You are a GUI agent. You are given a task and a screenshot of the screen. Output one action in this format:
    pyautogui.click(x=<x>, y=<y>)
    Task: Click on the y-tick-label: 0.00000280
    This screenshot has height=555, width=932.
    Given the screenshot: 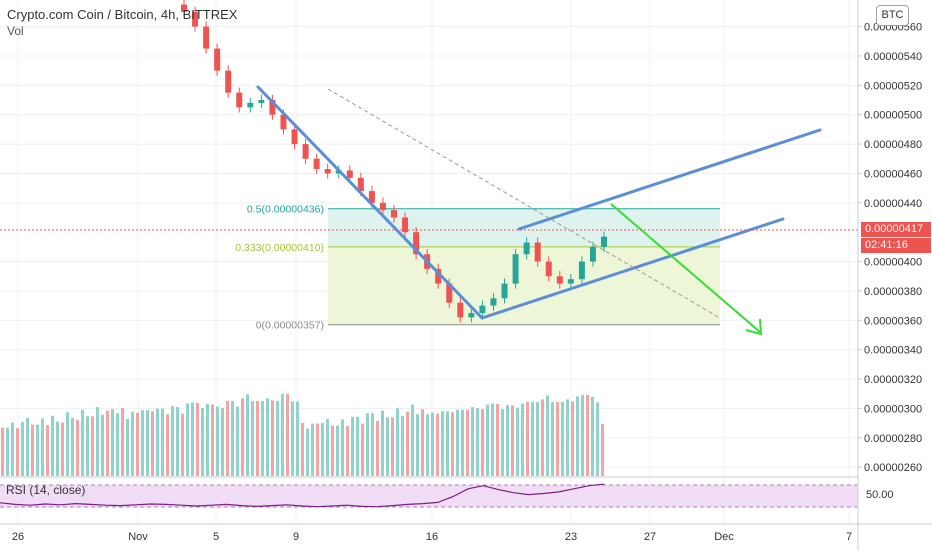 What is the action you would take?
    pyautogui.click(x=893, y=439)
    